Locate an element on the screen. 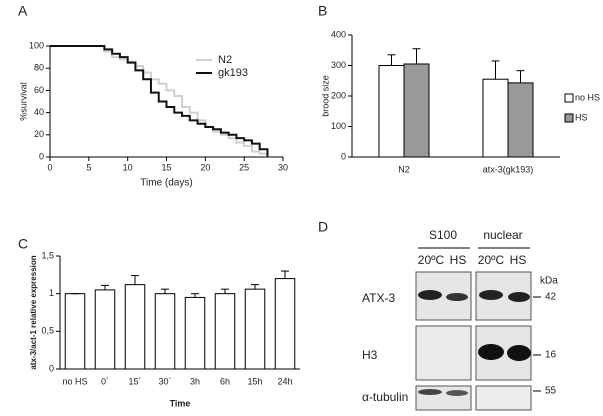  group-label: nuclear is located at coordinates (502, 235).